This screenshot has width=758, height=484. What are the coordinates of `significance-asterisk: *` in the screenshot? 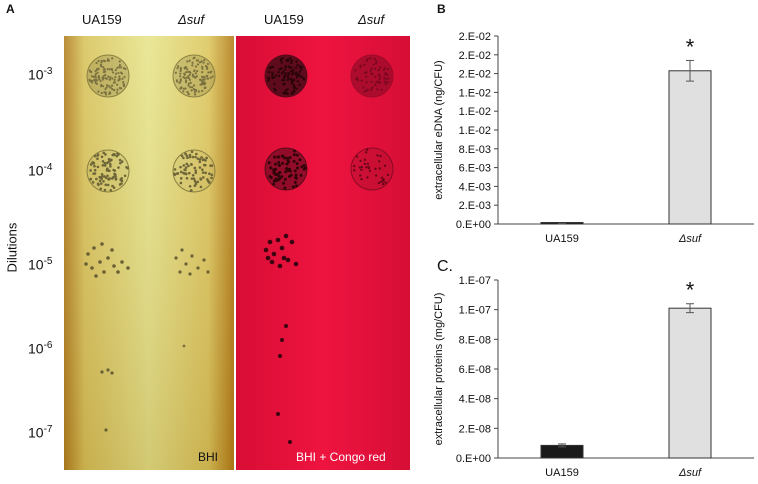 It's located at (690, 290).